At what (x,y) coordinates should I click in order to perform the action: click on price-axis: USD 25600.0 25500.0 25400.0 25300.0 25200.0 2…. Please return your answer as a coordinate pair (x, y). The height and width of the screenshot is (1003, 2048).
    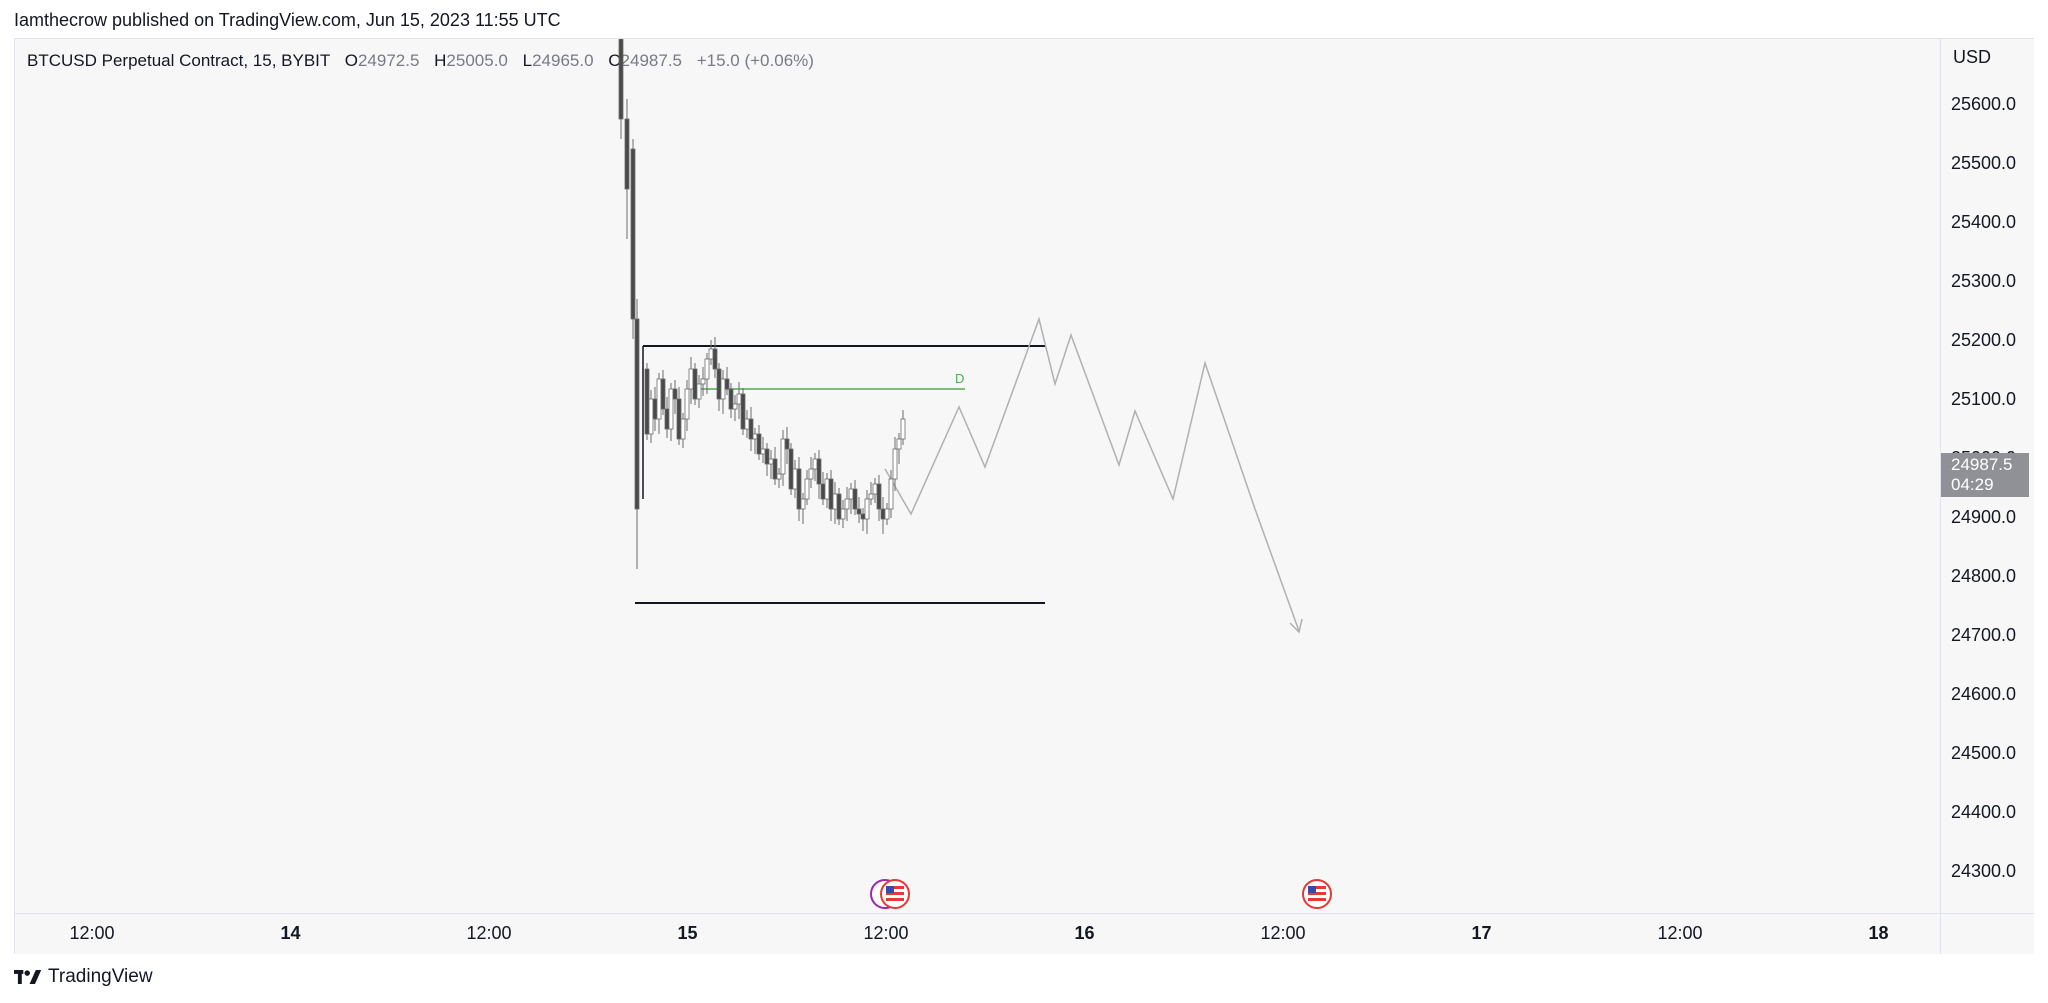
    Looking at the image, I should click on (1987, 476).